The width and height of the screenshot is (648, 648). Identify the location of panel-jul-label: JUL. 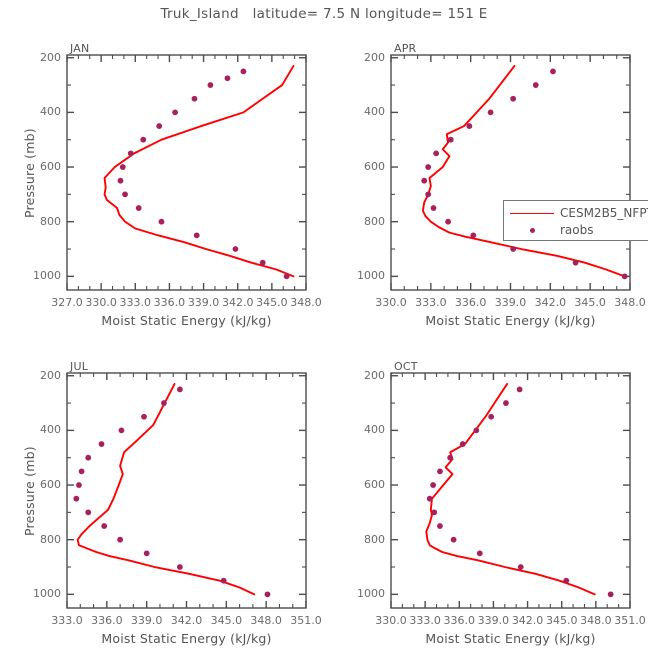
(79, 366).